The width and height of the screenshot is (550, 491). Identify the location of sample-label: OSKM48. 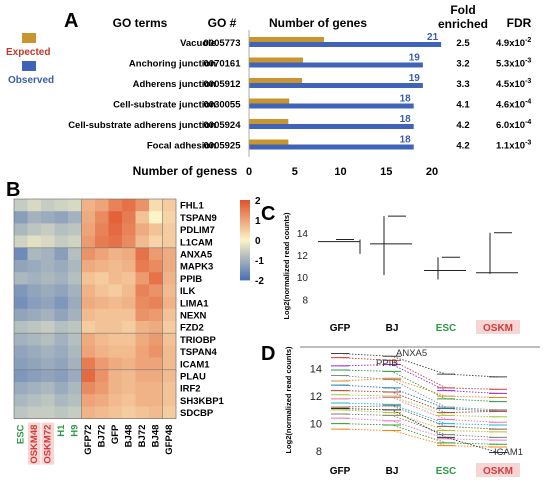
(34, 444).